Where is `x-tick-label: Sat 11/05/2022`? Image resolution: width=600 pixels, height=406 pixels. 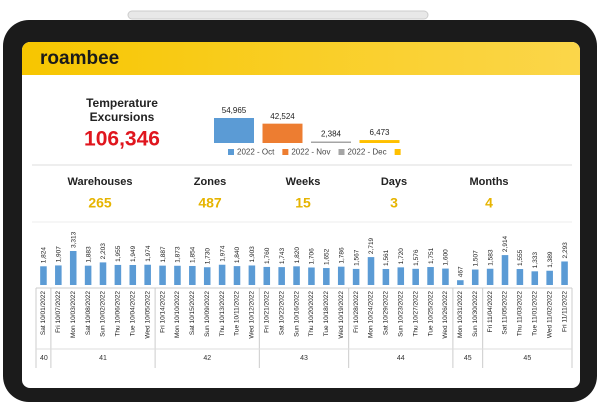 x-tick-label: Sat 11/05/2022 is located at coordinates (505, 313).